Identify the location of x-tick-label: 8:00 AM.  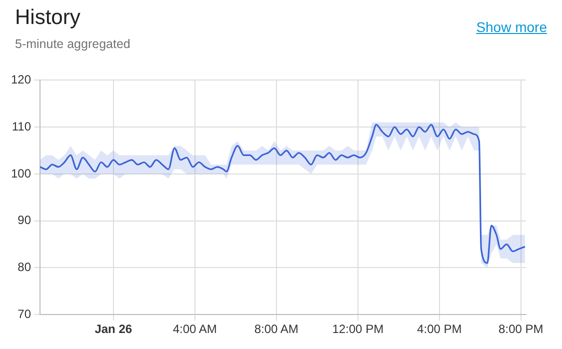
(276, 329).